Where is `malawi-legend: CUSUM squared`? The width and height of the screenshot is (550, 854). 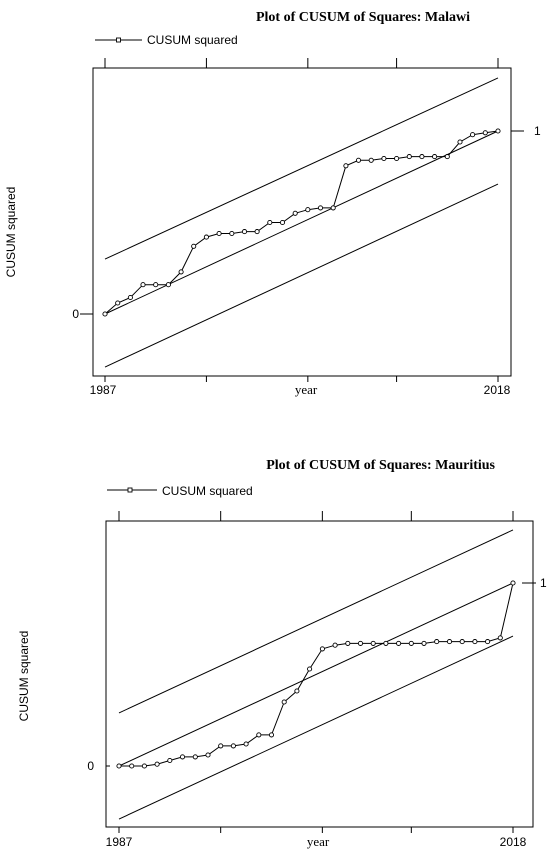
malawi-legend: CUSUM squared is located at coordinates (166, 40).